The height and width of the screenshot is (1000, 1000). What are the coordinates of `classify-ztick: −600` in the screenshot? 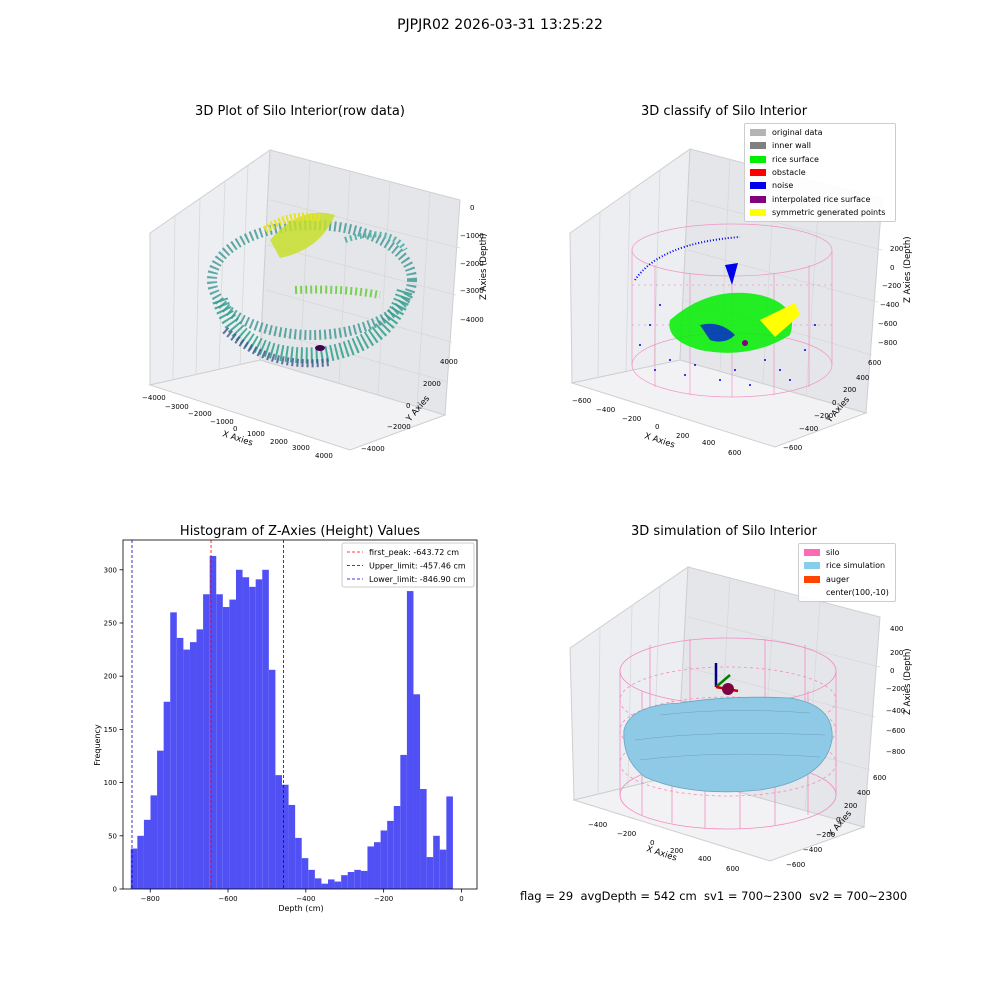 It's located at (887, 324).